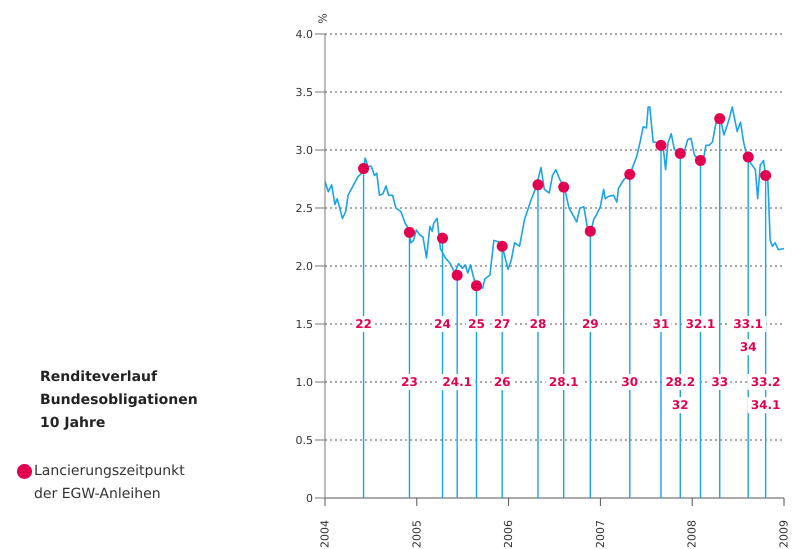 The height and width of the screenshot is (549, 792). Describe the element at coordinates (600, 534) in the screenshot. I see `x-tick-label: 2007` at that location.